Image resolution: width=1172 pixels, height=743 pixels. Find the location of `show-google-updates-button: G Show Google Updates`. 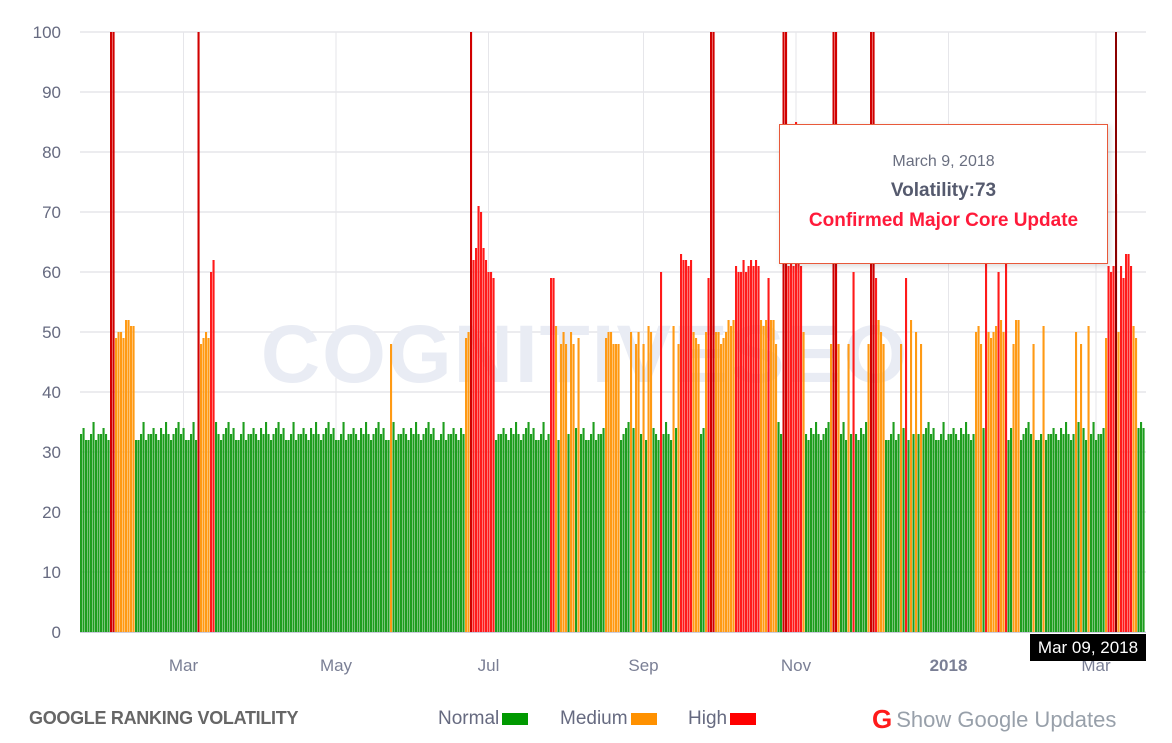

show-google-updates-button: G Show Google Updates is located at coordinates (994, 719).